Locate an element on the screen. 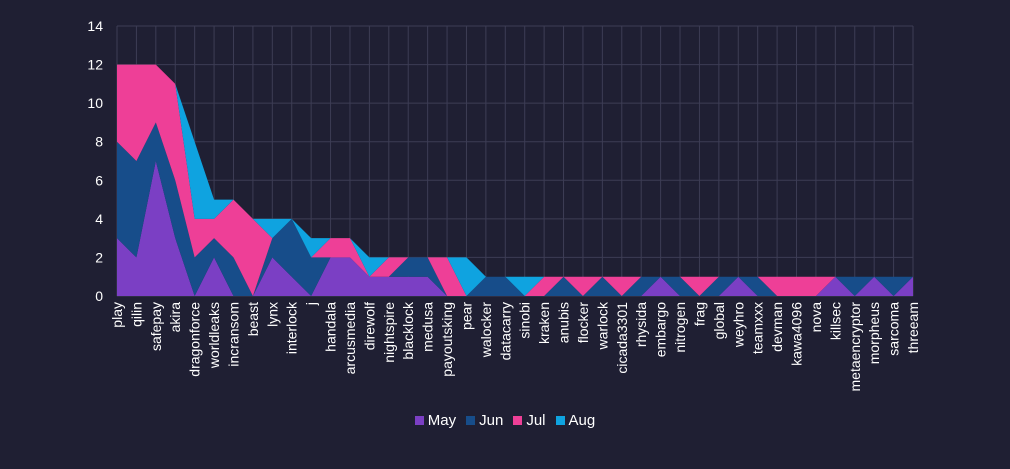 The height and width of the screenshot is (469, 1010). y-tick-label: 0 is located at coordinates (99, 296).